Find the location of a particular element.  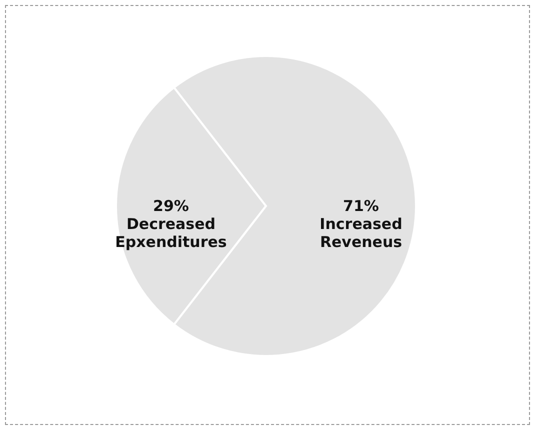

data-label: 29% is located at coordinates (171, 206).